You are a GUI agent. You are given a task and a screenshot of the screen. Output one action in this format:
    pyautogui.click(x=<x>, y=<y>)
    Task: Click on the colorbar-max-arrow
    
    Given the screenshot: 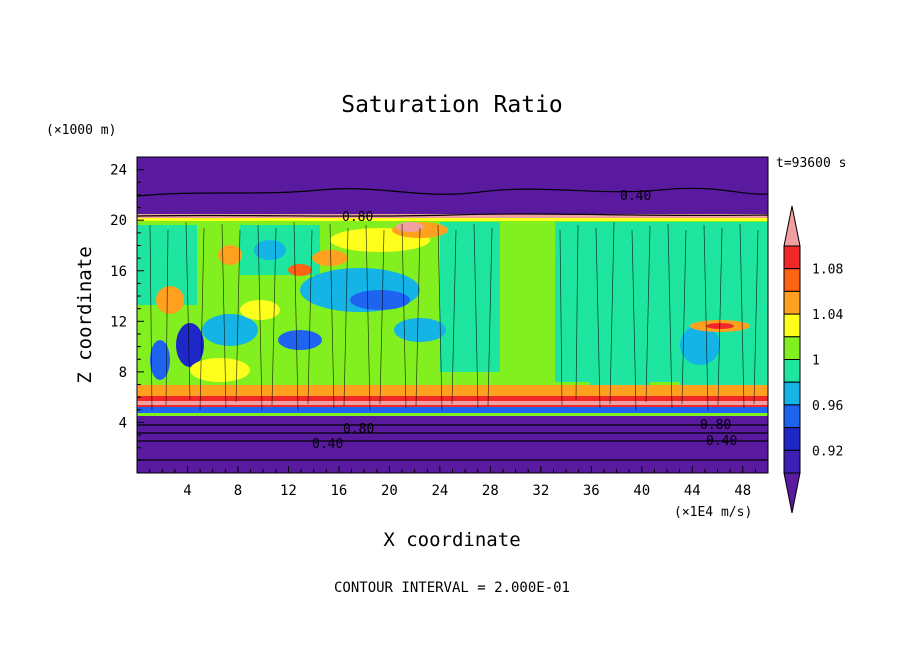 What is the action you would take?
    pyautogui.click(x=792, y=226)
    